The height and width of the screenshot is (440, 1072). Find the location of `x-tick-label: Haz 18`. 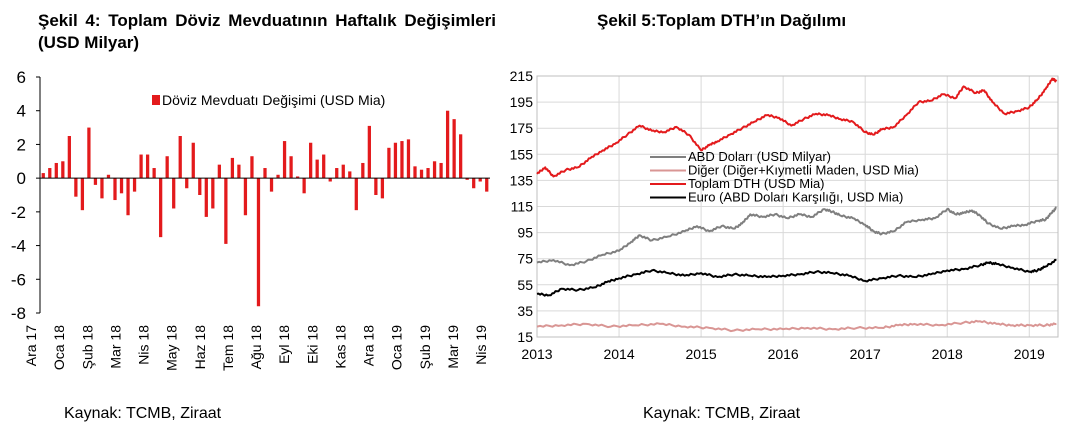

x-tick-label: Haz 18 is located at coordinates (200, 347).